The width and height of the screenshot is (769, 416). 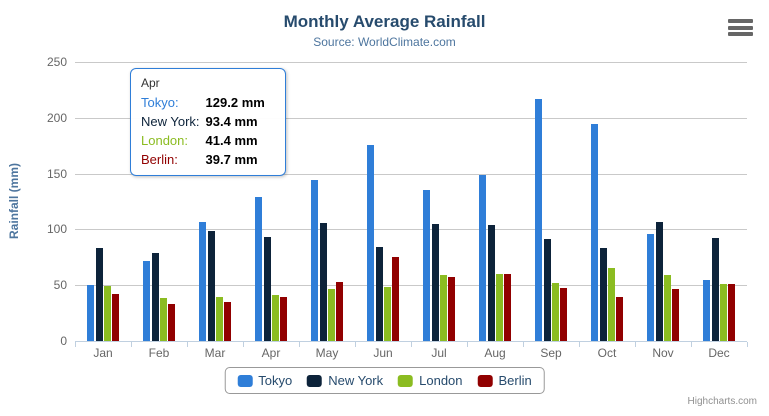 I want to click on legend-item-berlin: Berlin, so click(x=504, y=380).